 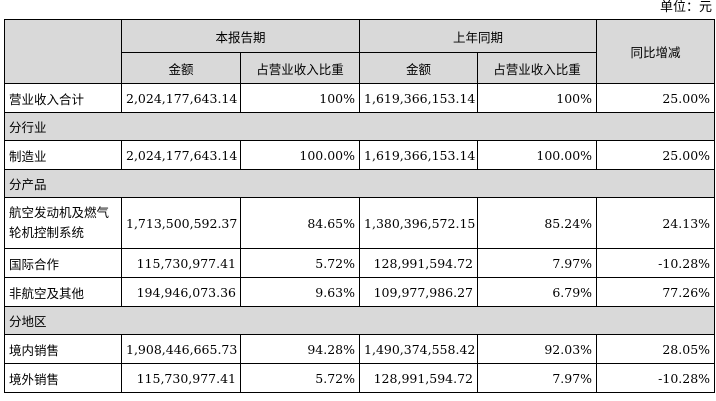 What do you see at coordinates (63, 292) in the screenshot?
I see `row-label: 非航空及其他` at bounding box center [63, 292].